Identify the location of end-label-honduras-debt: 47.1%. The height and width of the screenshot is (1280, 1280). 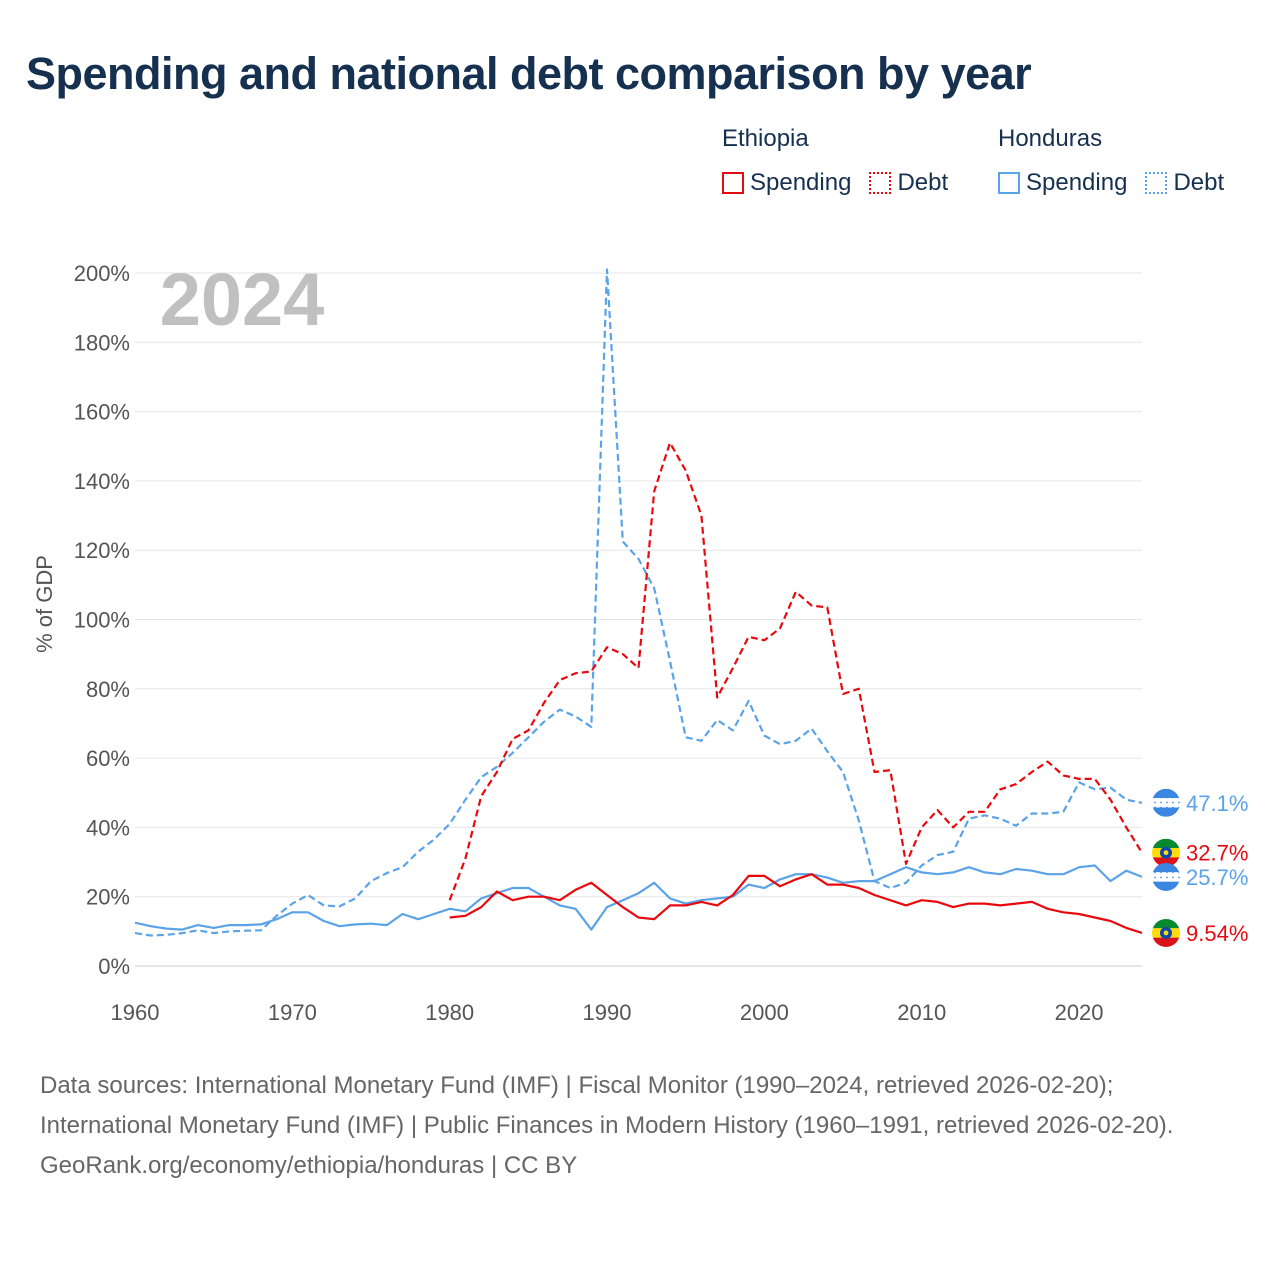
(1200, 802).